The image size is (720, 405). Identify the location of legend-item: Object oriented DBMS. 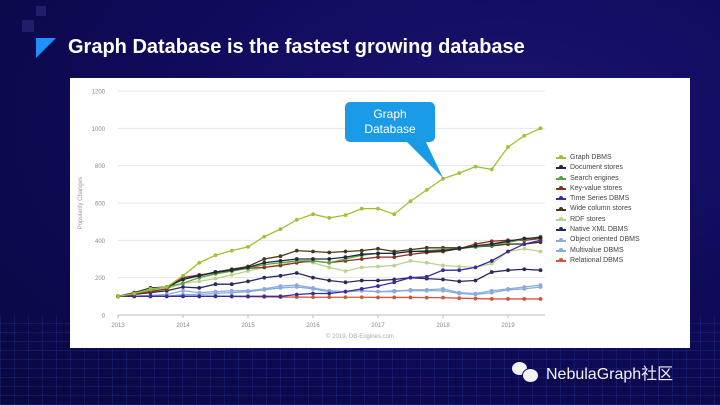
(598, 240).